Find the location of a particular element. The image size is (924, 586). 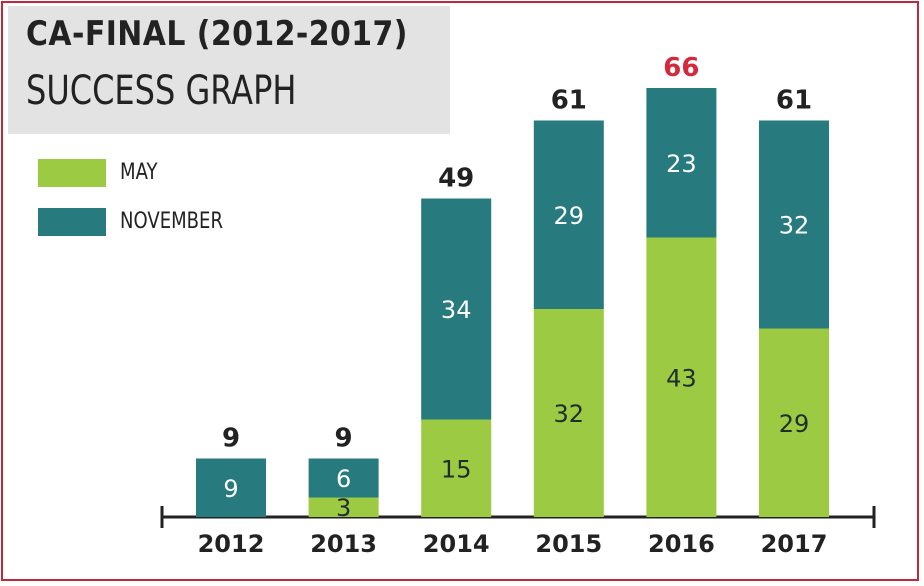

title-panel is located at coordinates (229, 70).